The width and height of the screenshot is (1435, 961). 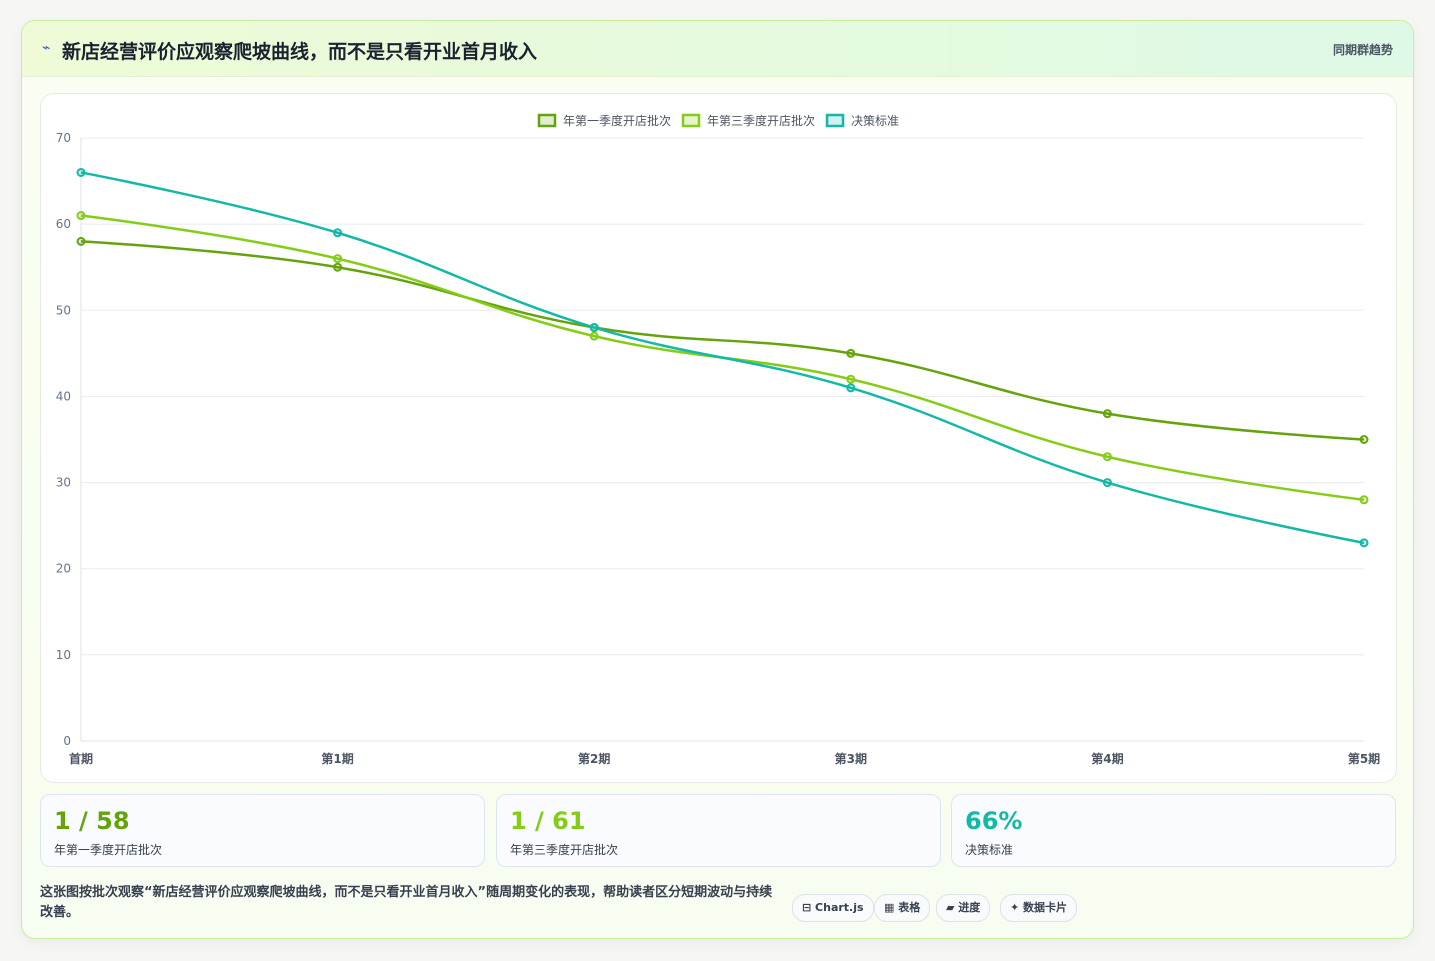 What do you see at coordinates (63, 138) in the screenshot?
I see `y-tick-label: 70` at bounding box center [63, 138].